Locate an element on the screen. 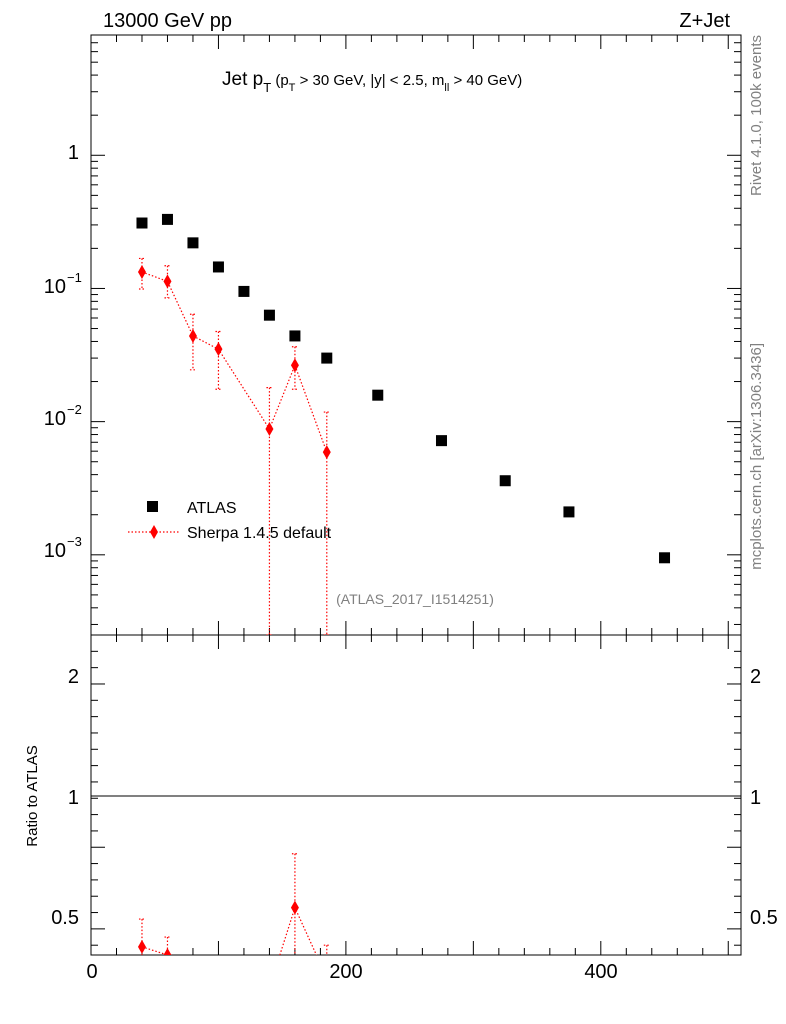 This screenshot has width=786, height=1024. y-tick-exponent: −2 is located at coordinates (74, 409).